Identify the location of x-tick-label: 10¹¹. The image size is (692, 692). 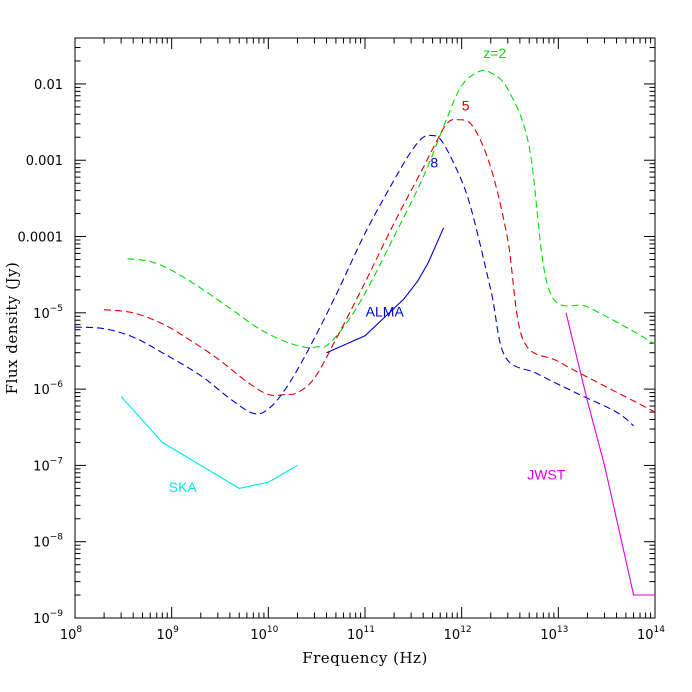
(361, 634).